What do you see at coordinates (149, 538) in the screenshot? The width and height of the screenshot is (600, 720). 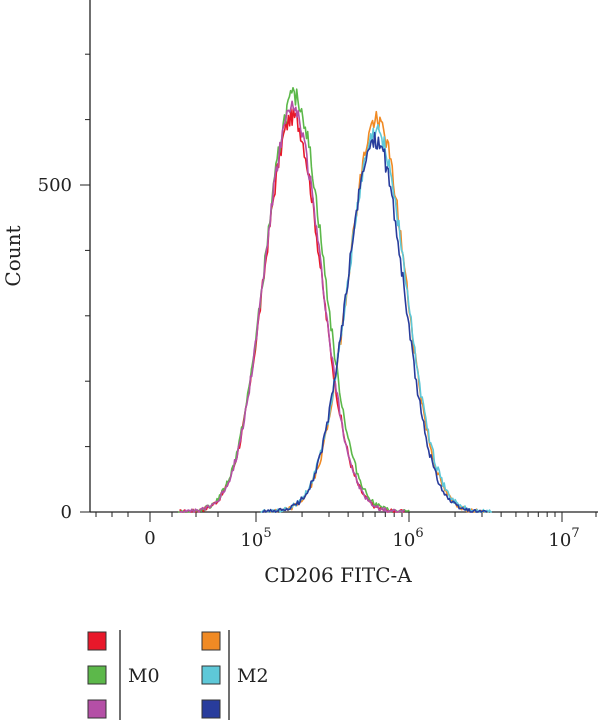 I see `x-tick-label-0: 0` at bounding box center [149, 538].